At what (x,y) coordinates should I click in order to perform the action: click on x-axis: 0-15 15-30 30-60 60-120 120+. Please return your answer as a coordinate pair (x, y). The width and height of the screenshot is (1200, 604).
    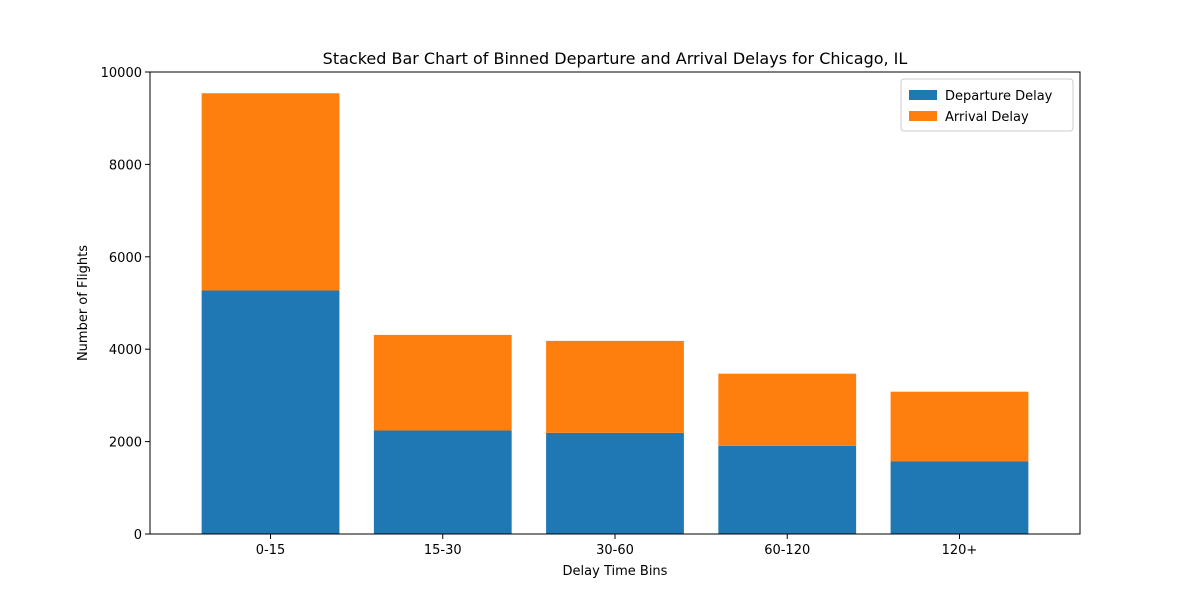
    Looking at the image, I should click on (617, 546).